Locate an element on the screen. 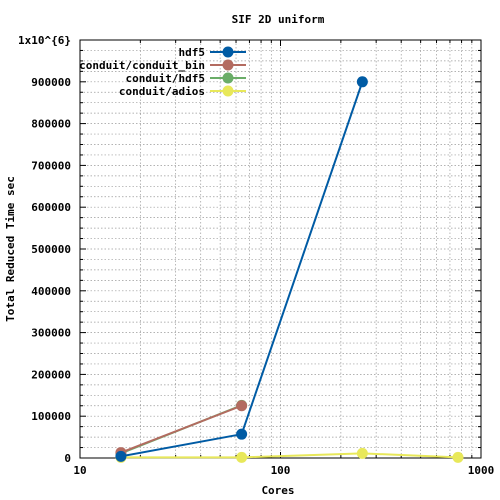 The height and width of the screenshot is (500, 500). series-line-conduit-adios is located at coordinates (289, 455).